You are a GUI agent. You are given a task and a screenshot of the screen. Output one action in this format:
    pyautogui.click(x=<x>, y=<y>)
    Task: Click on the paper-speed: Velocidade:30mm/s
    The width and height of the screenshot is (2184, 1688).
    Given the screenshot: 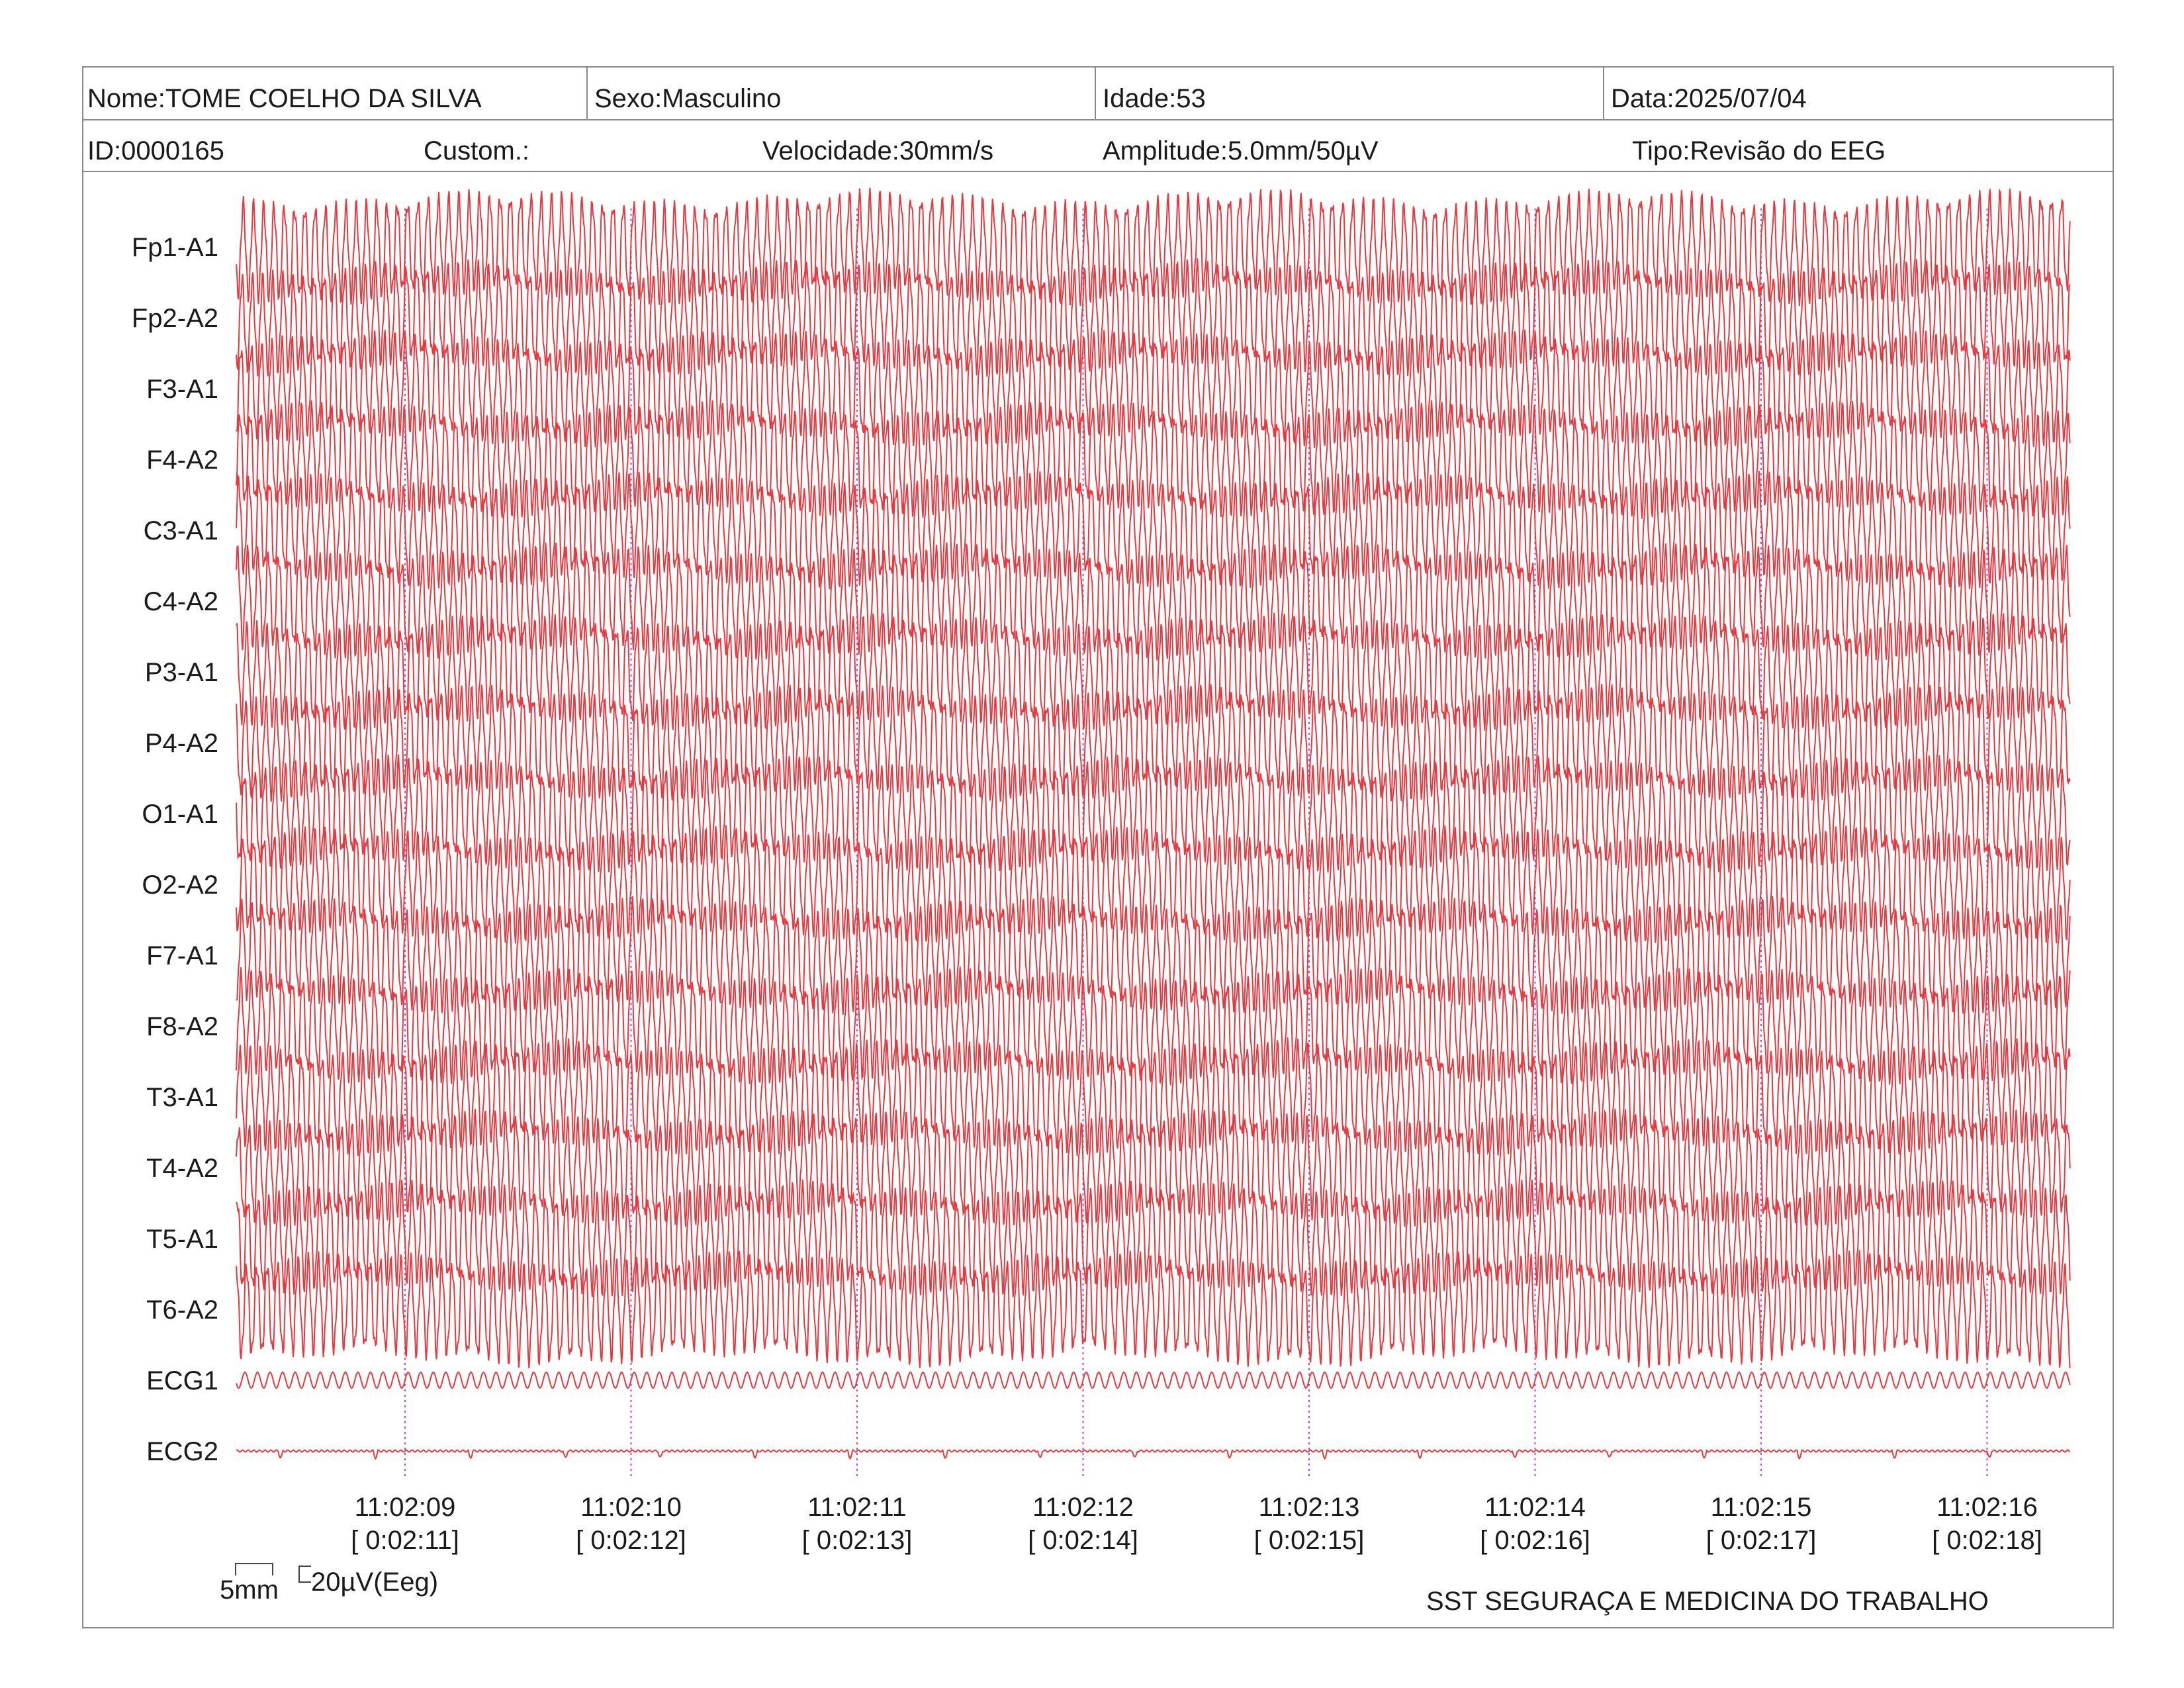 What is the action you would take?
    pyautogui.click(x=878, y=150)
    